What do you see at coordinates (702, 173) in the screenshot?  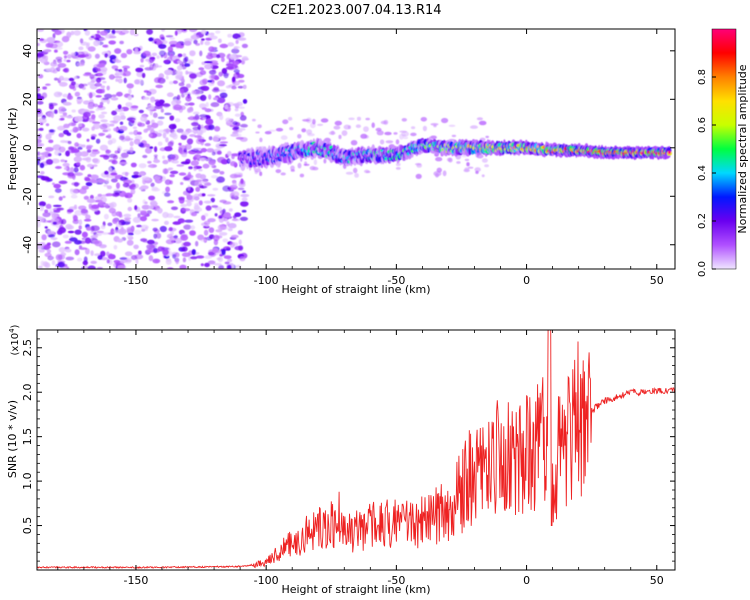 I see `colorbar-tick-label: 0.4` at bounding box center [702, 173].